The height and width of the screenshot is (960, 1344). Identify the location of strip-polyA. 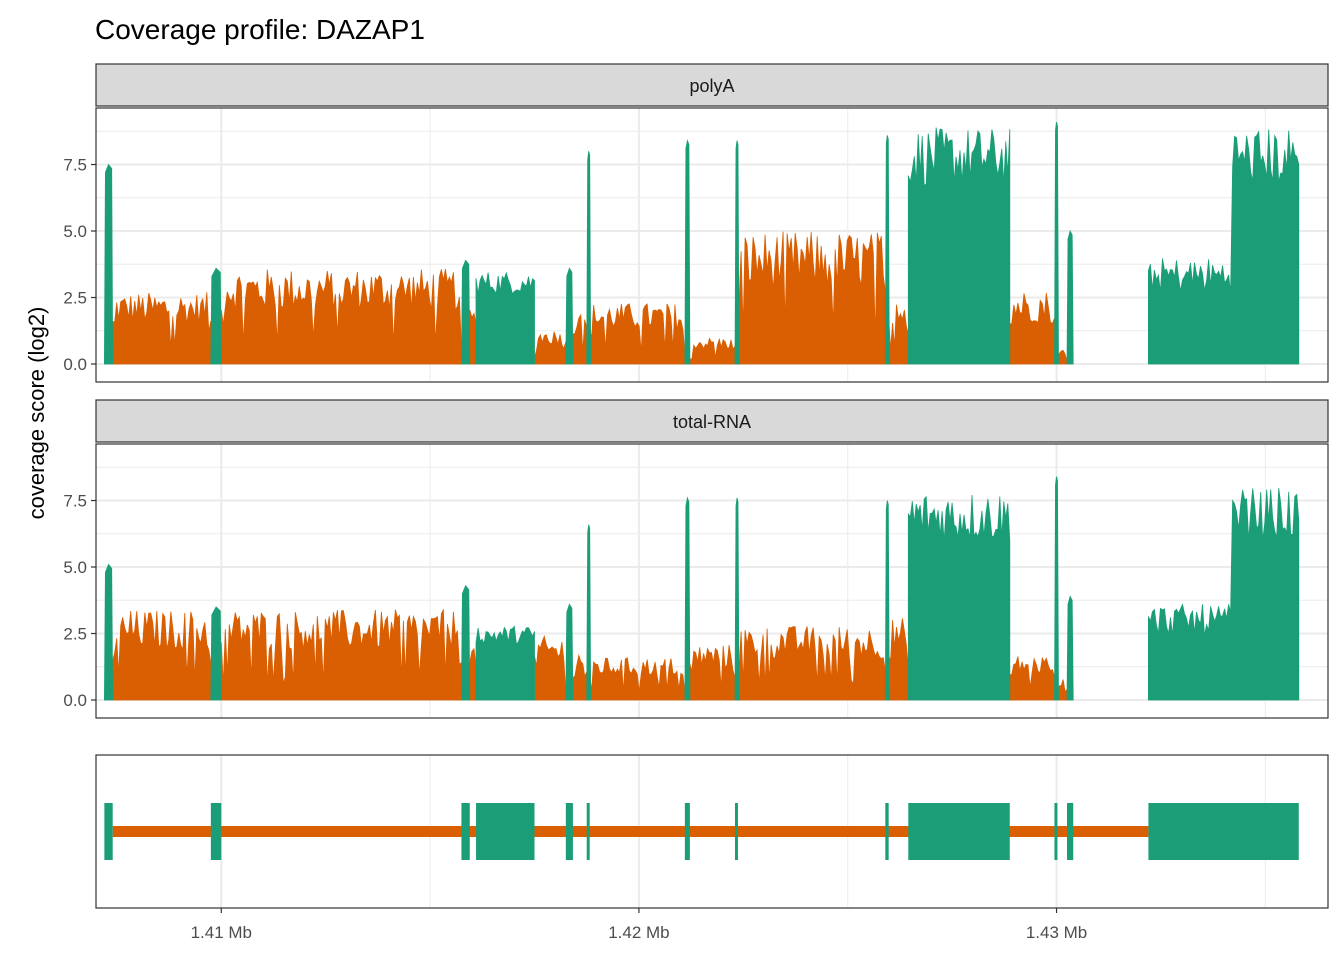
(712, 85).